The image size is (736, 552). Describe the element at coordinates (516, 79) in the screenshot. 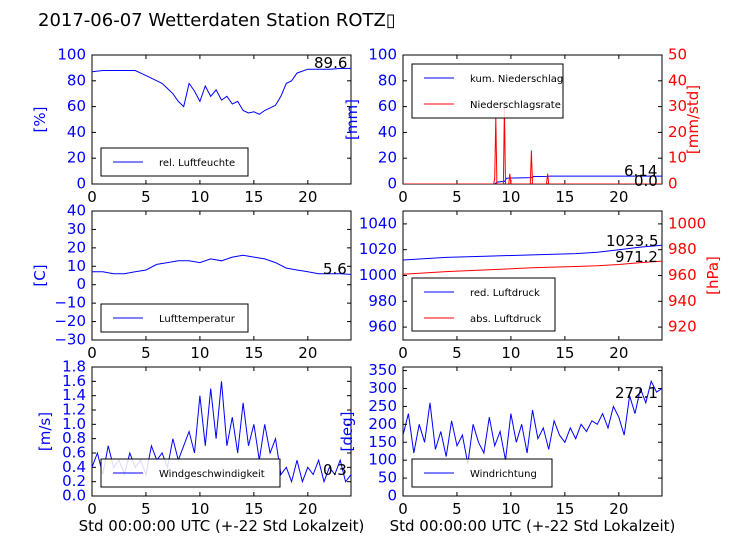

I see `legend-label: kum. Niederschlag` at that location.